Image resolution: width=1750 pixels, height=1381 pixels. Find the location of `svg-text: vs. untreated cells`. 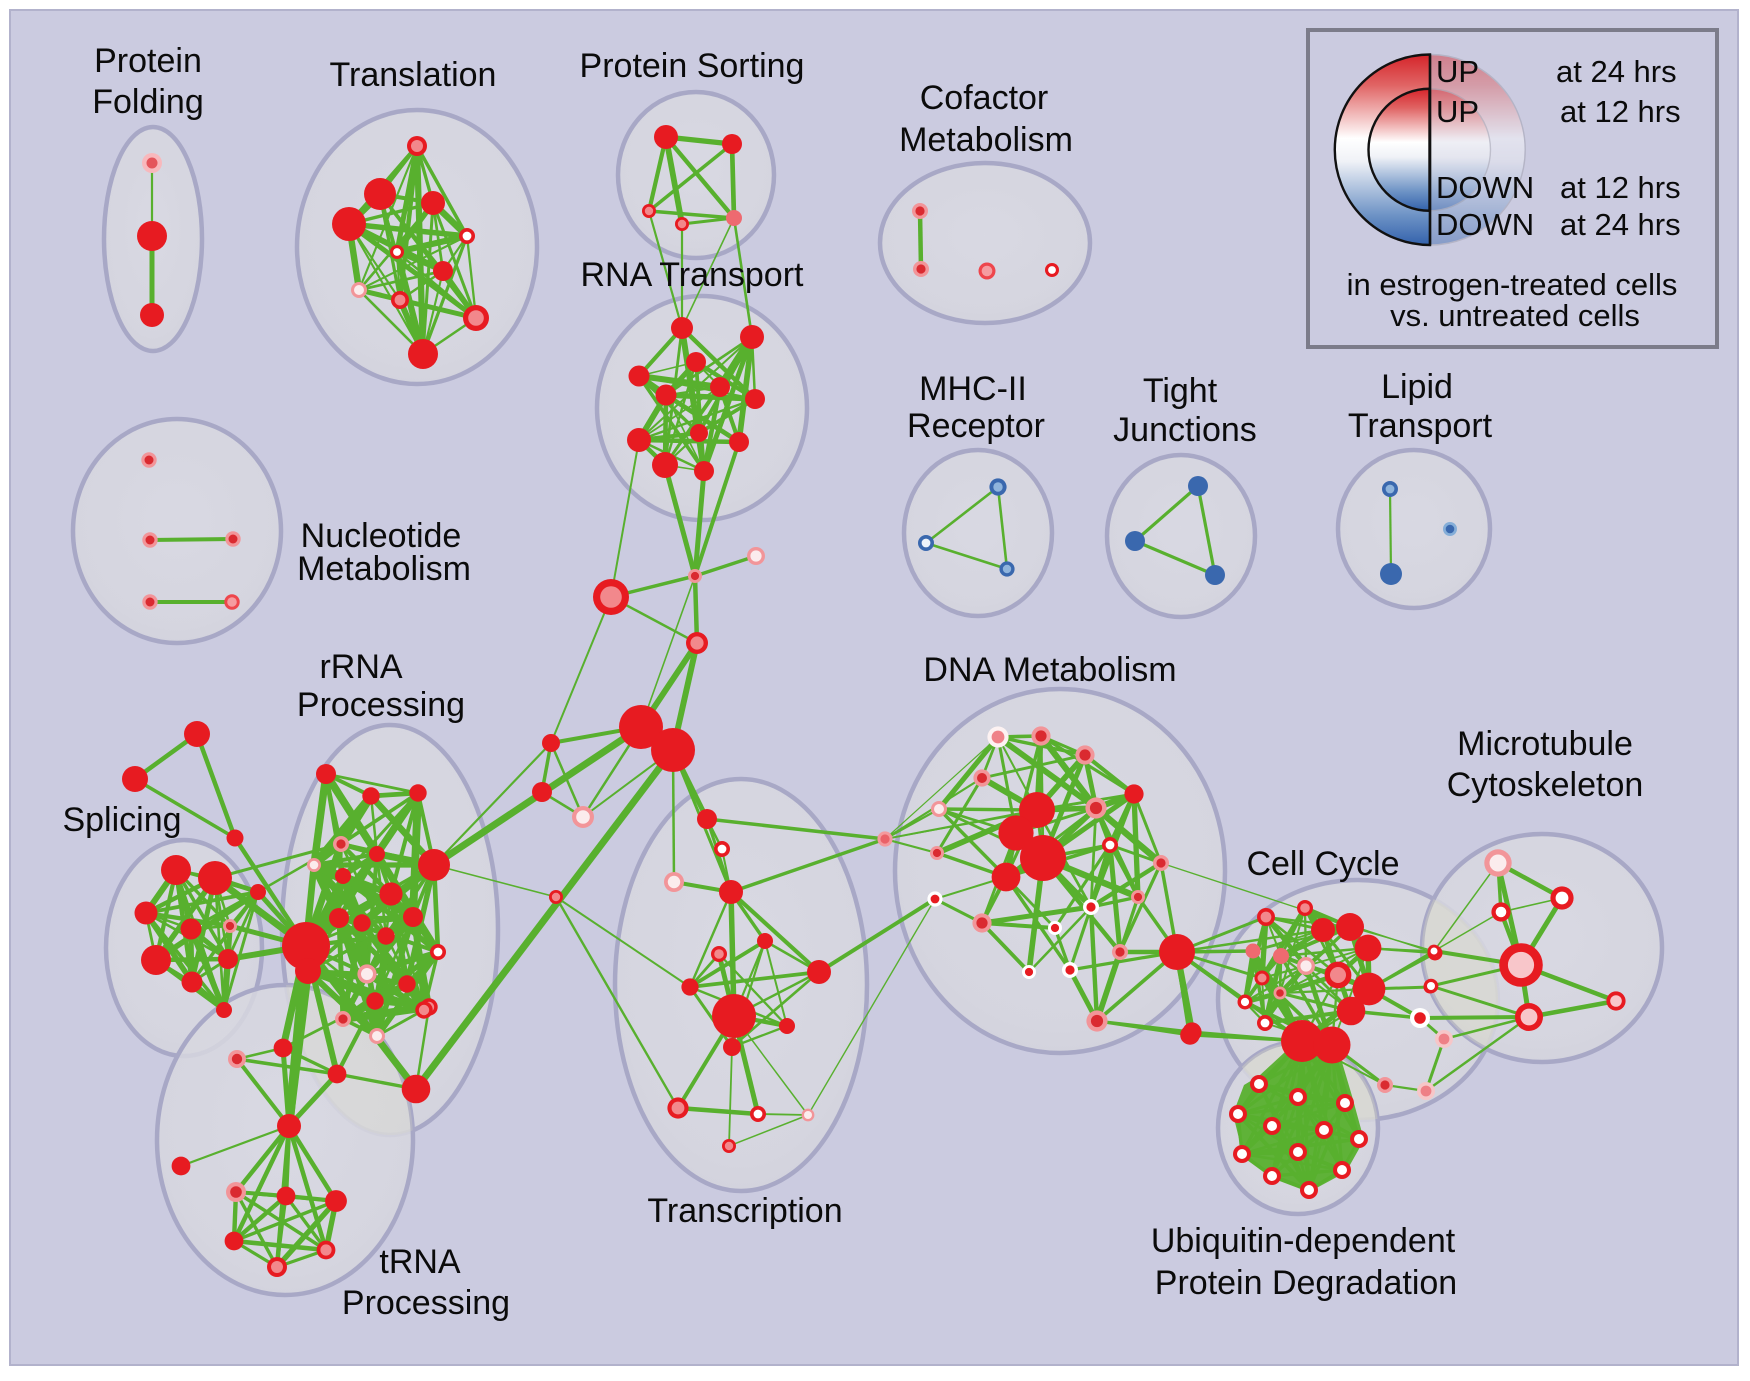

svg-text: vs. untreated cells is located at coordinates (1515, 315).